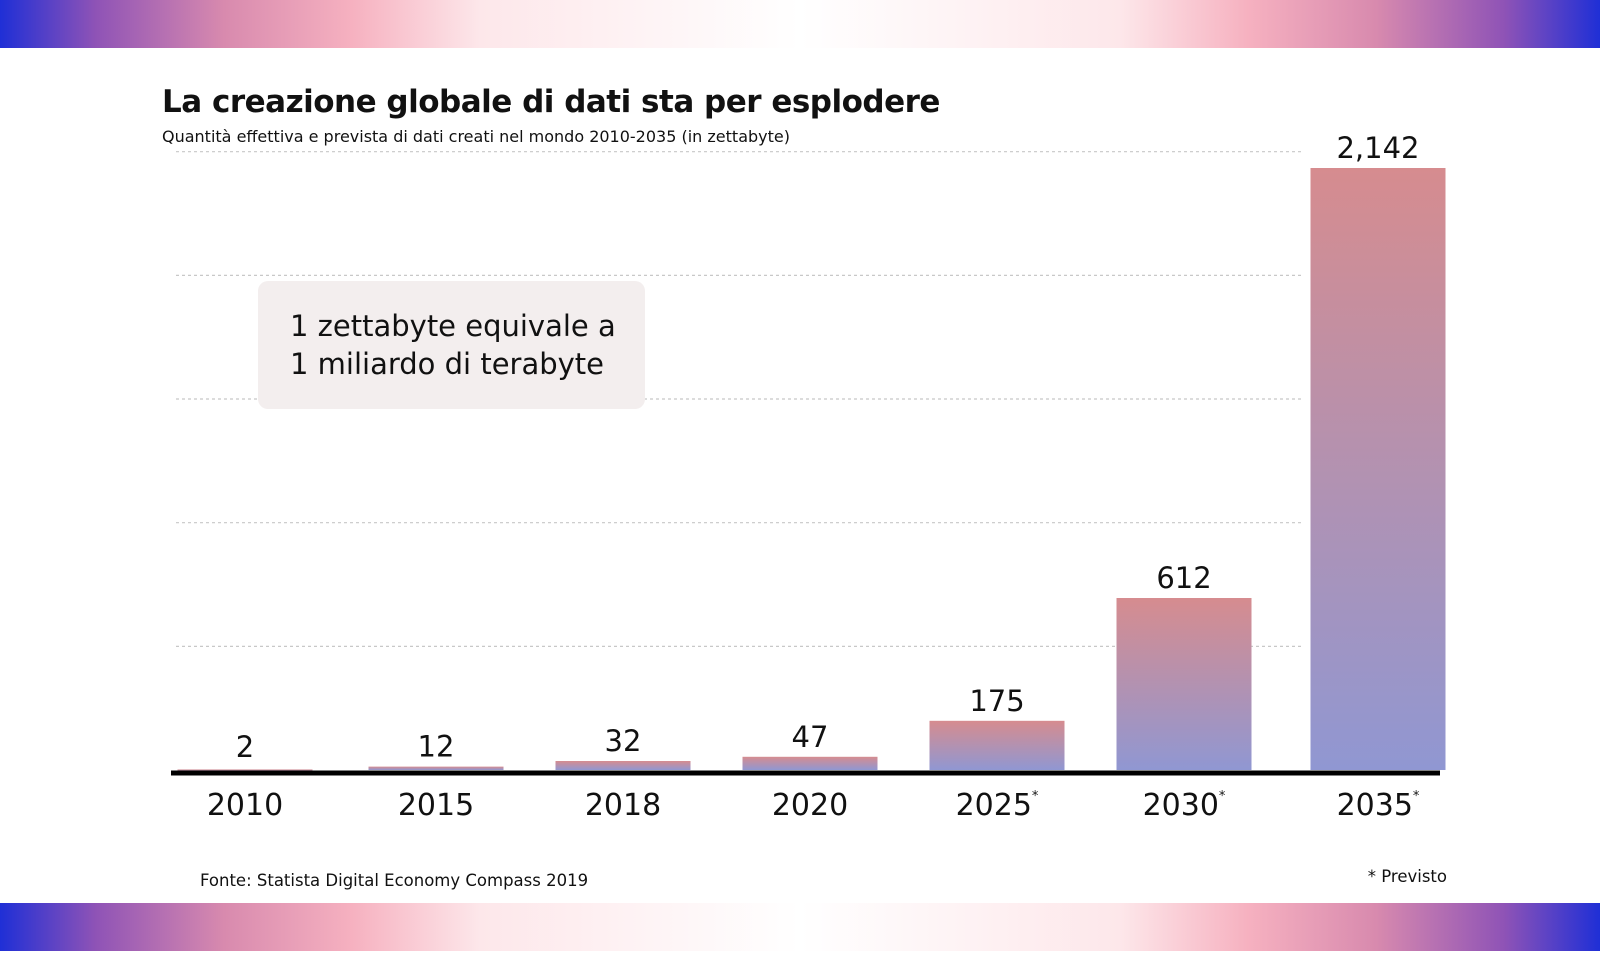  What do you see at coordinates (800, 927) in the screenshot?
I see `bottom-gradient-band` at bounding box center [800, 927].